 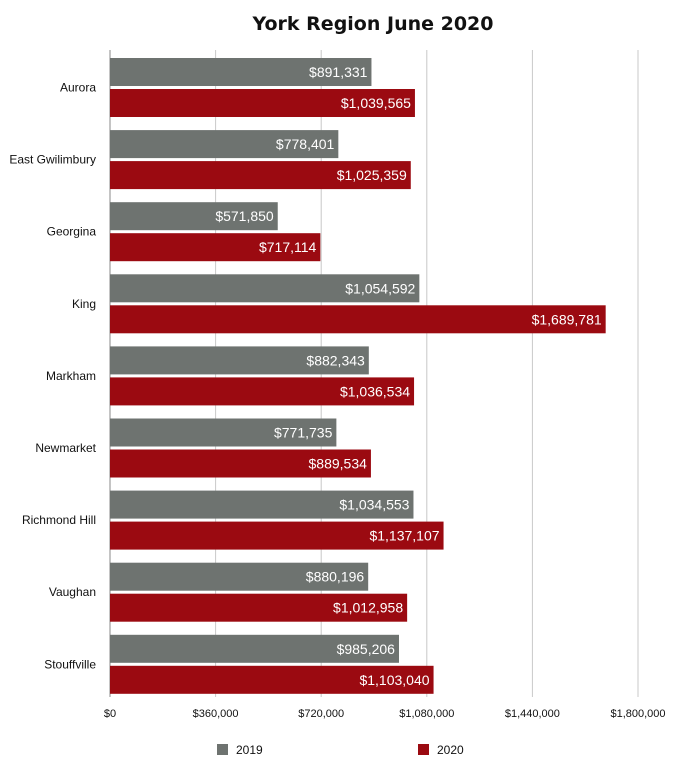 I want to click on legend: 2019 2020, so click(x=340, y=750).